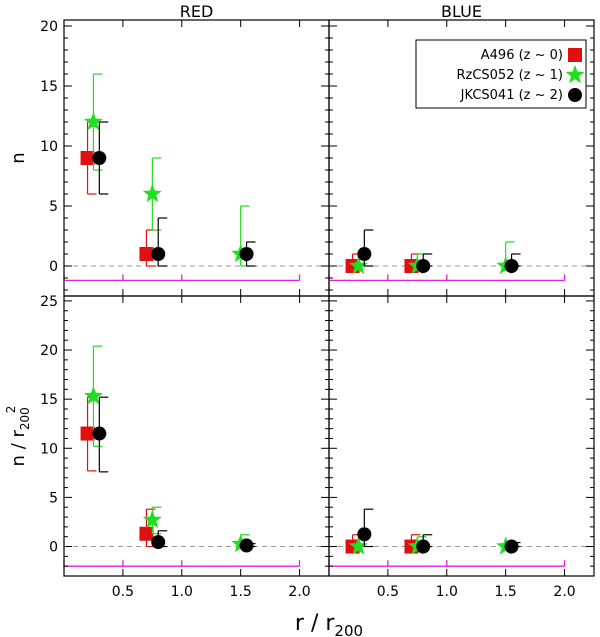 The height and width of the screenshot is (637, 600). I want to click on legend-label: RzCS052 (z ~ 1), so click(509, 75).